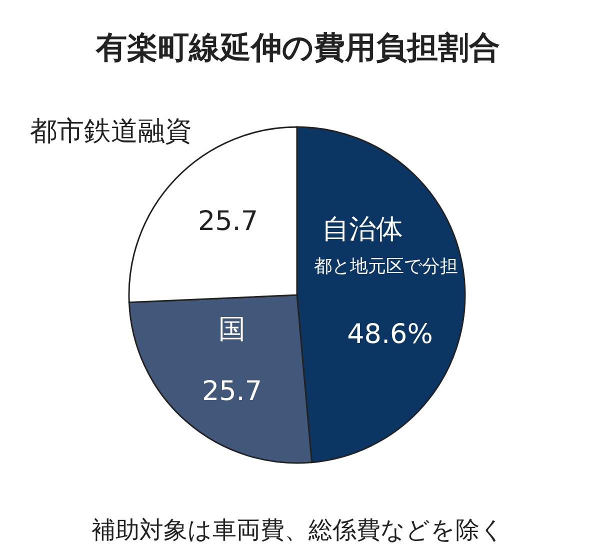  Describe the element at coordinates (298, 530) in the screenshot. I see `annotation: 補助対象は車両費、総係費などを除く` at that location.